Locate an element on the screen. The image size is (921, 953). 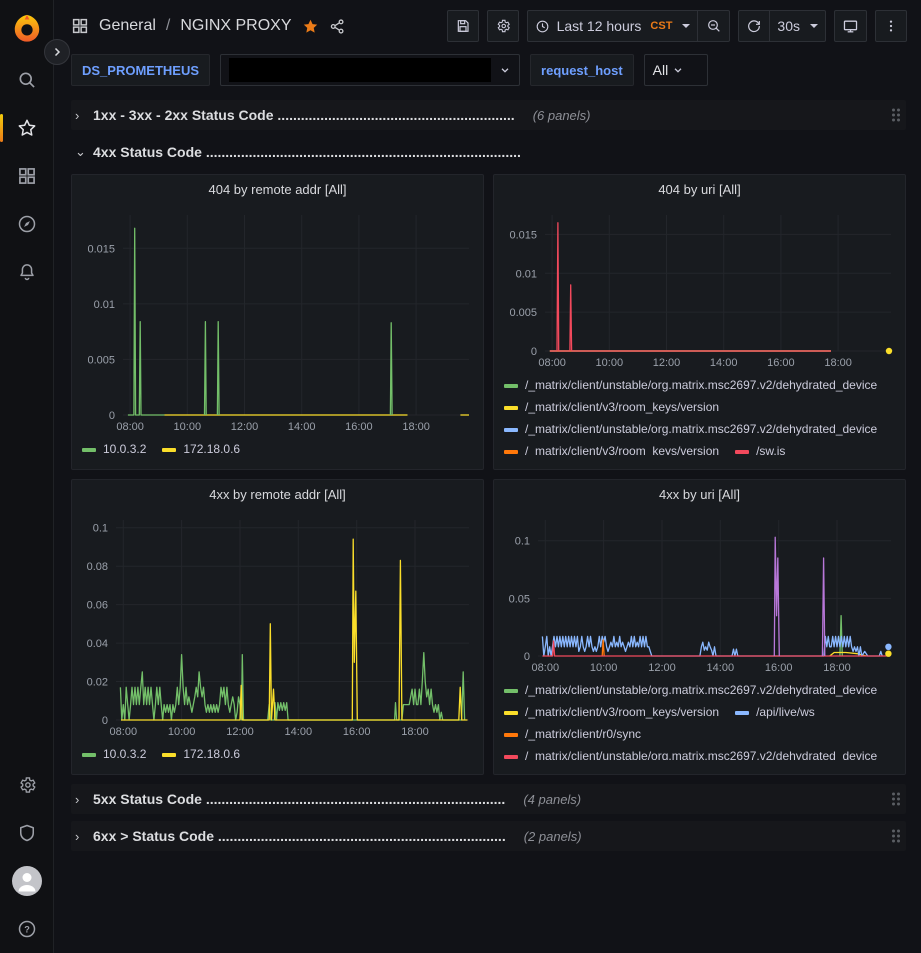
share-icon is located at coordinates (337, 26).